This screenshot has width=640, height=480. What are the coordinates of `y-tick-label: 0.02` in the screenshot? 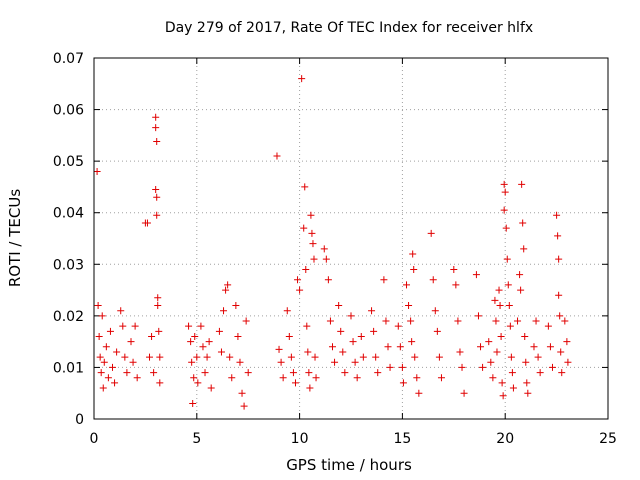 It's located at (68, 317).